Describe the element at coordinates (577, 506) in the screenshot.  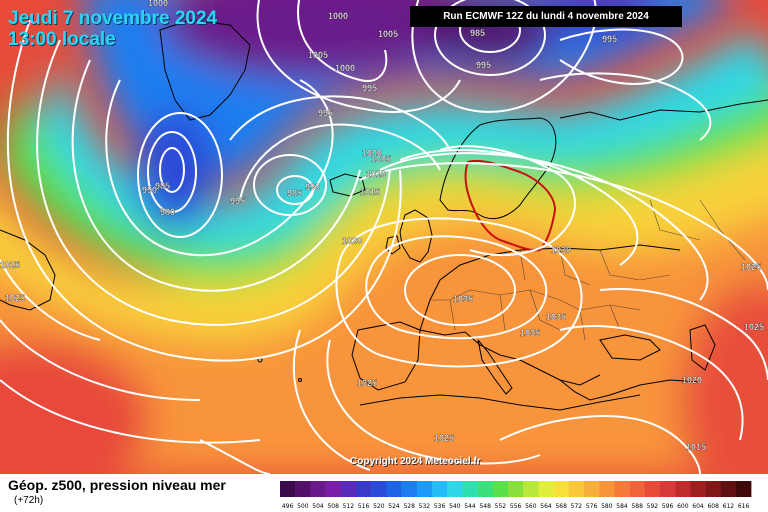
I see `scale-tick-label: 572` at that location.